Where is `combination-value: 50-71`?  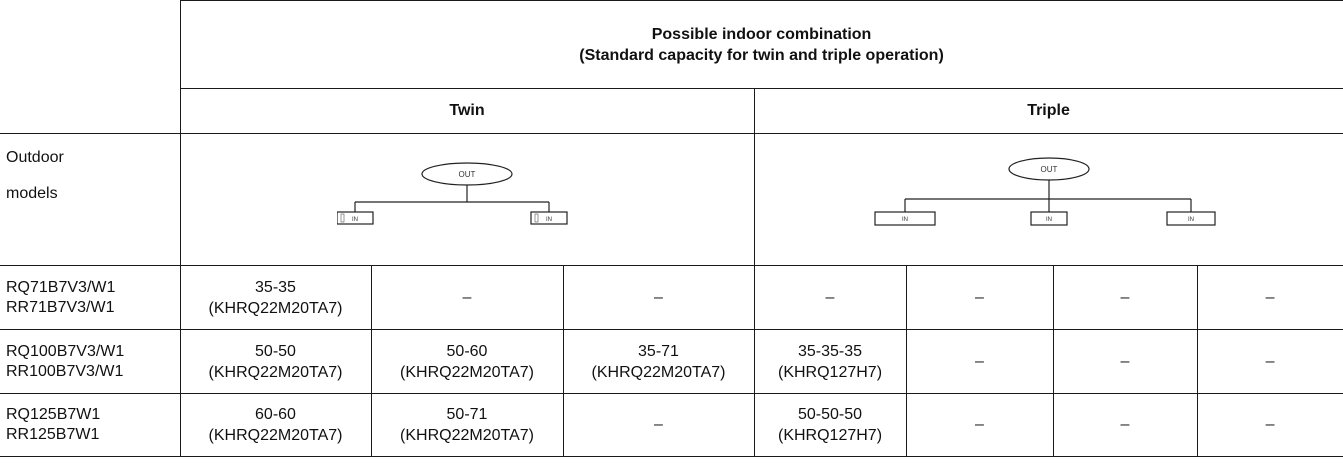 combination-value: 50-71 is located at coordinates (467, 414).